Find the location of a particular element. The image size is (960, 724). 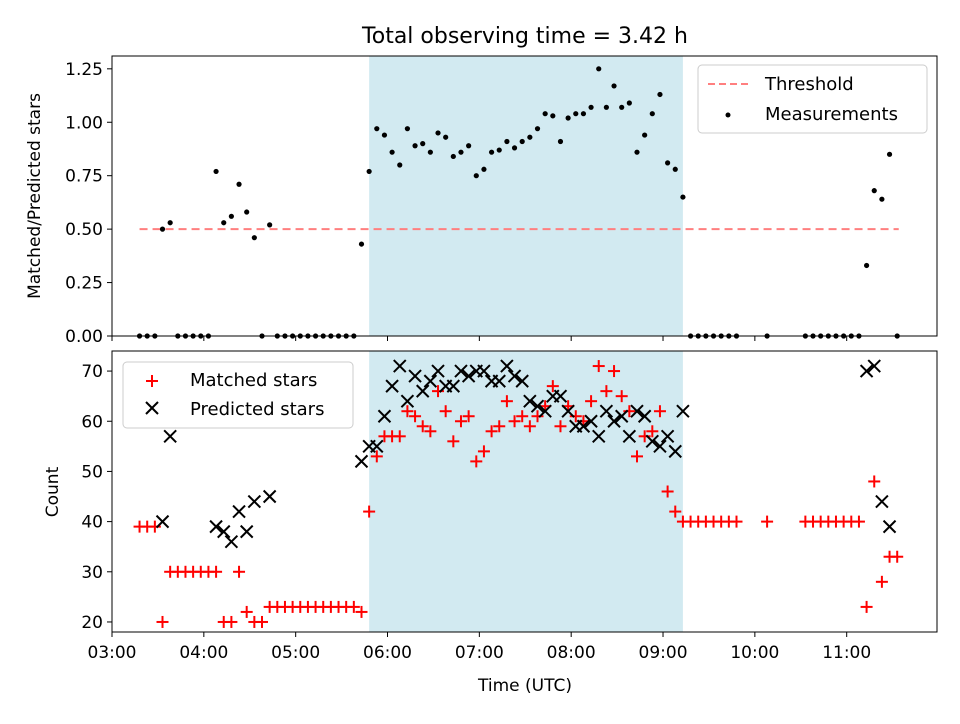

bottom-y-axis: 20 30 40 50 60 70 is located at coordinates (96, 497).